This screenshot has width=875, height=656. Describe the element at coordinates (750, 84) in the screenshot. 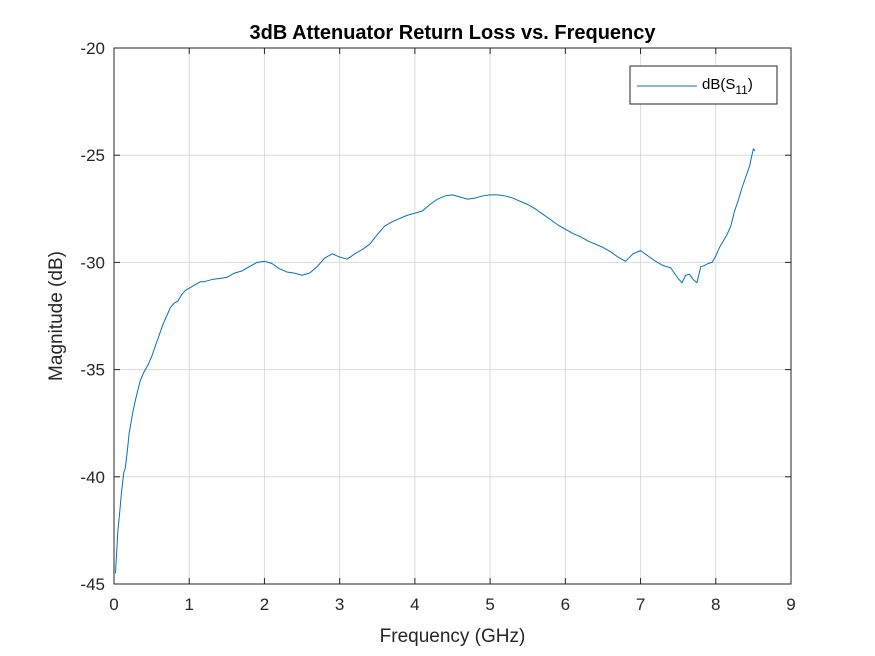

I see `legend-label-suffix: )` at that location.